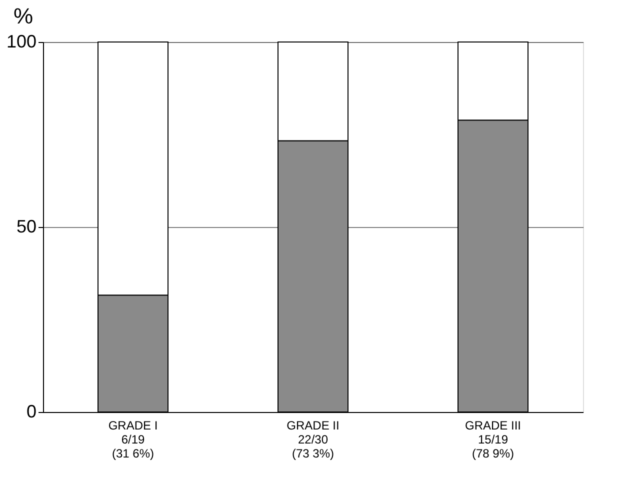 The image size is (634, 485). What do you see at coordinates (21, 42) in the screenshot?
I see `y-tick-label: 100` at bounding box center [21, 42].